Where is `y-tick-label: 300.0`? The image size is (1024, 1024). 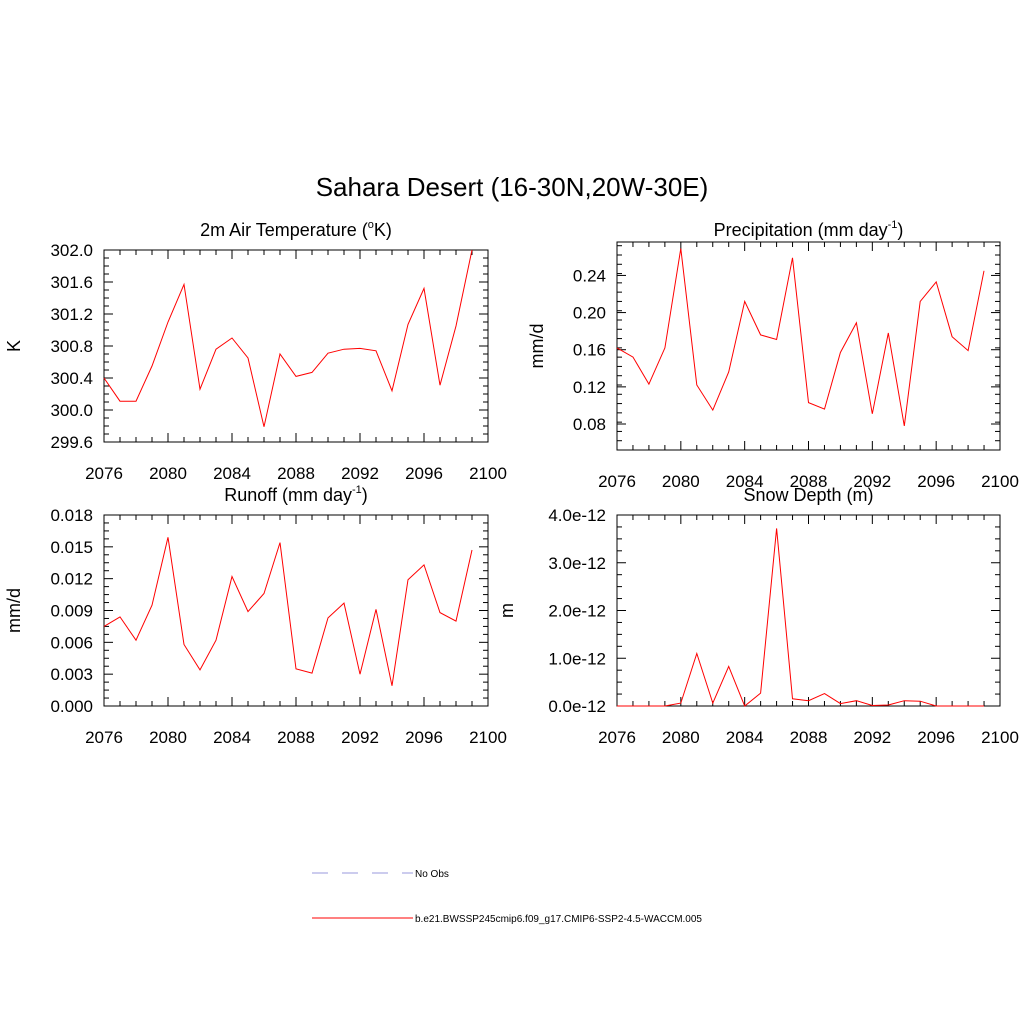 y-tick-label: 300.0 is located at coordinates (71, 410).